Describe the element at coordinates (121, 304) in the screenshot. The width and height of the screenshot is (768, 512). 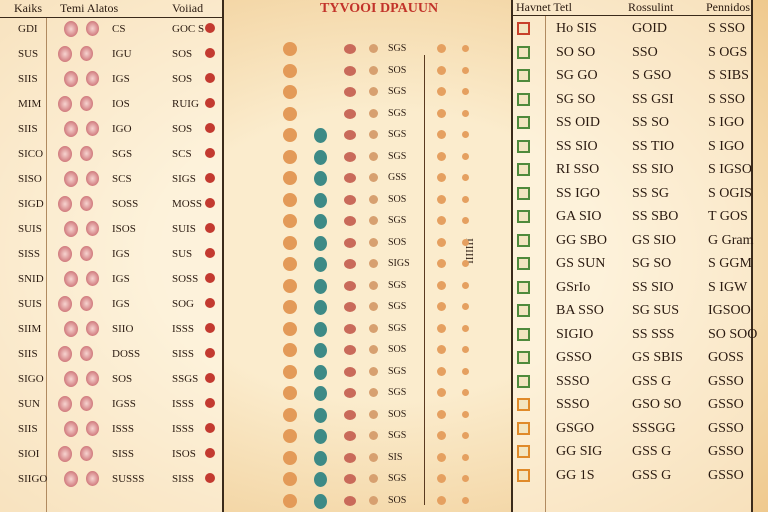
I see `cell-text: IGS` at that location.